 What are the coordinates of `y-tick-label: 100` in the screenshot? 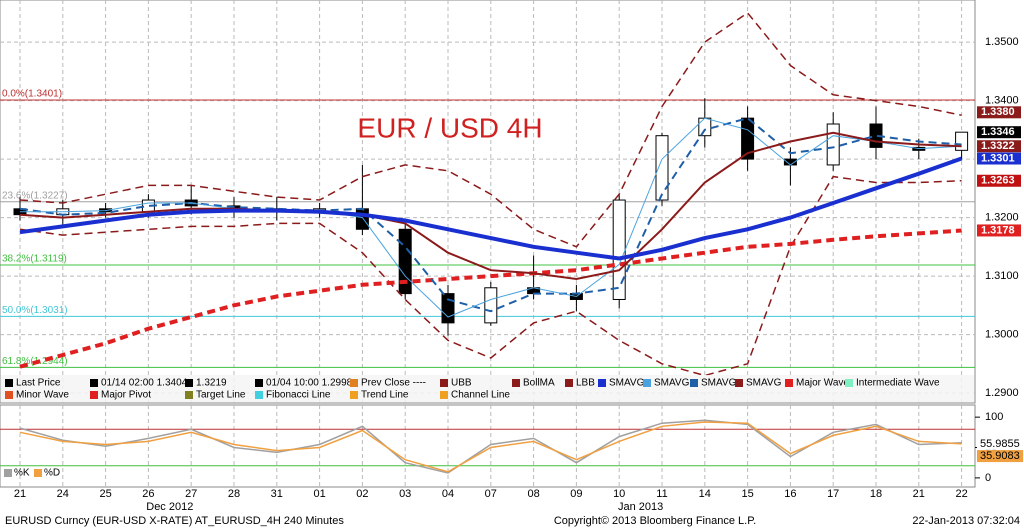 It's located at (994, 417).